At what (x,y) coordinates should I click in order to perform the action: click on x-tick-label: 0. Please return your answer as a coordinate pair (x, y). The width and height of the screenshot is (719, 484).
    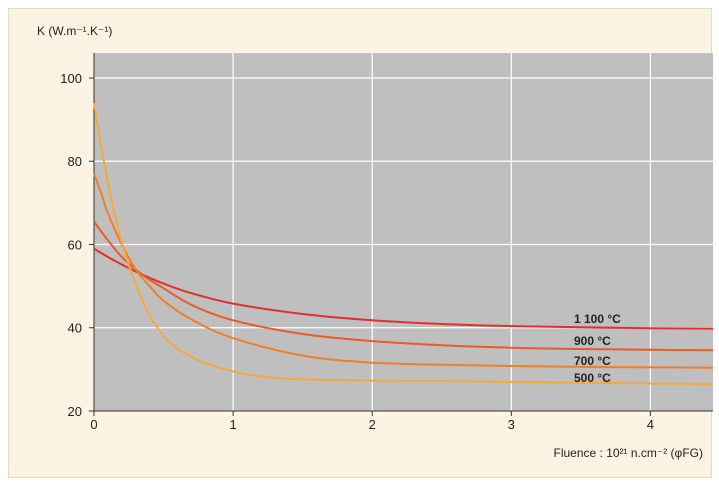
    Looking at the image, I should click on (93, 424).